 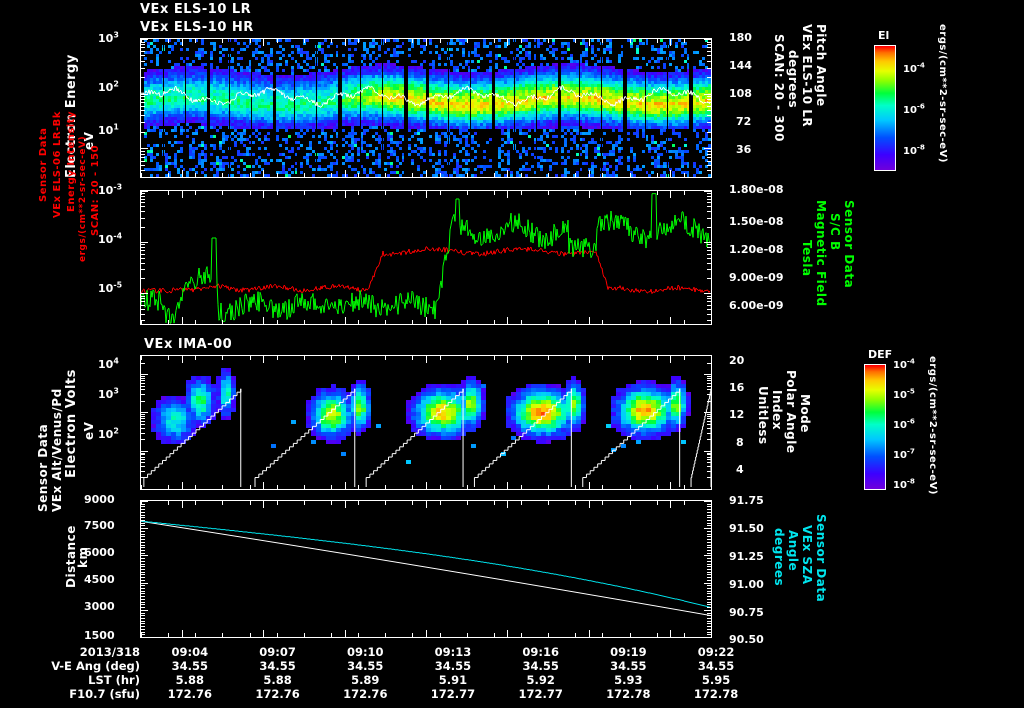 I want to click on cell-time-6: 09:22, so click(x=716, y=652).